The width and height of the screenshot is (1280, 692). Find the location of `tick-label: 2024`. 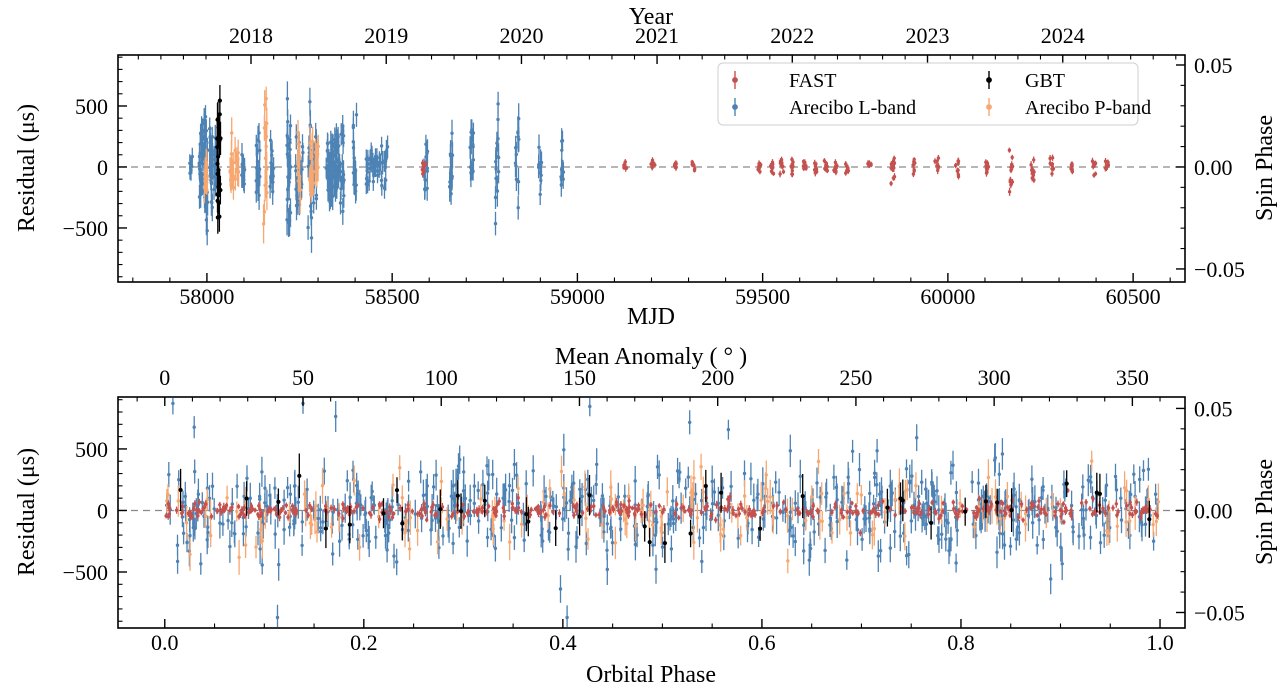

tick-label: 2024 is located at coordinates (1063, 35).